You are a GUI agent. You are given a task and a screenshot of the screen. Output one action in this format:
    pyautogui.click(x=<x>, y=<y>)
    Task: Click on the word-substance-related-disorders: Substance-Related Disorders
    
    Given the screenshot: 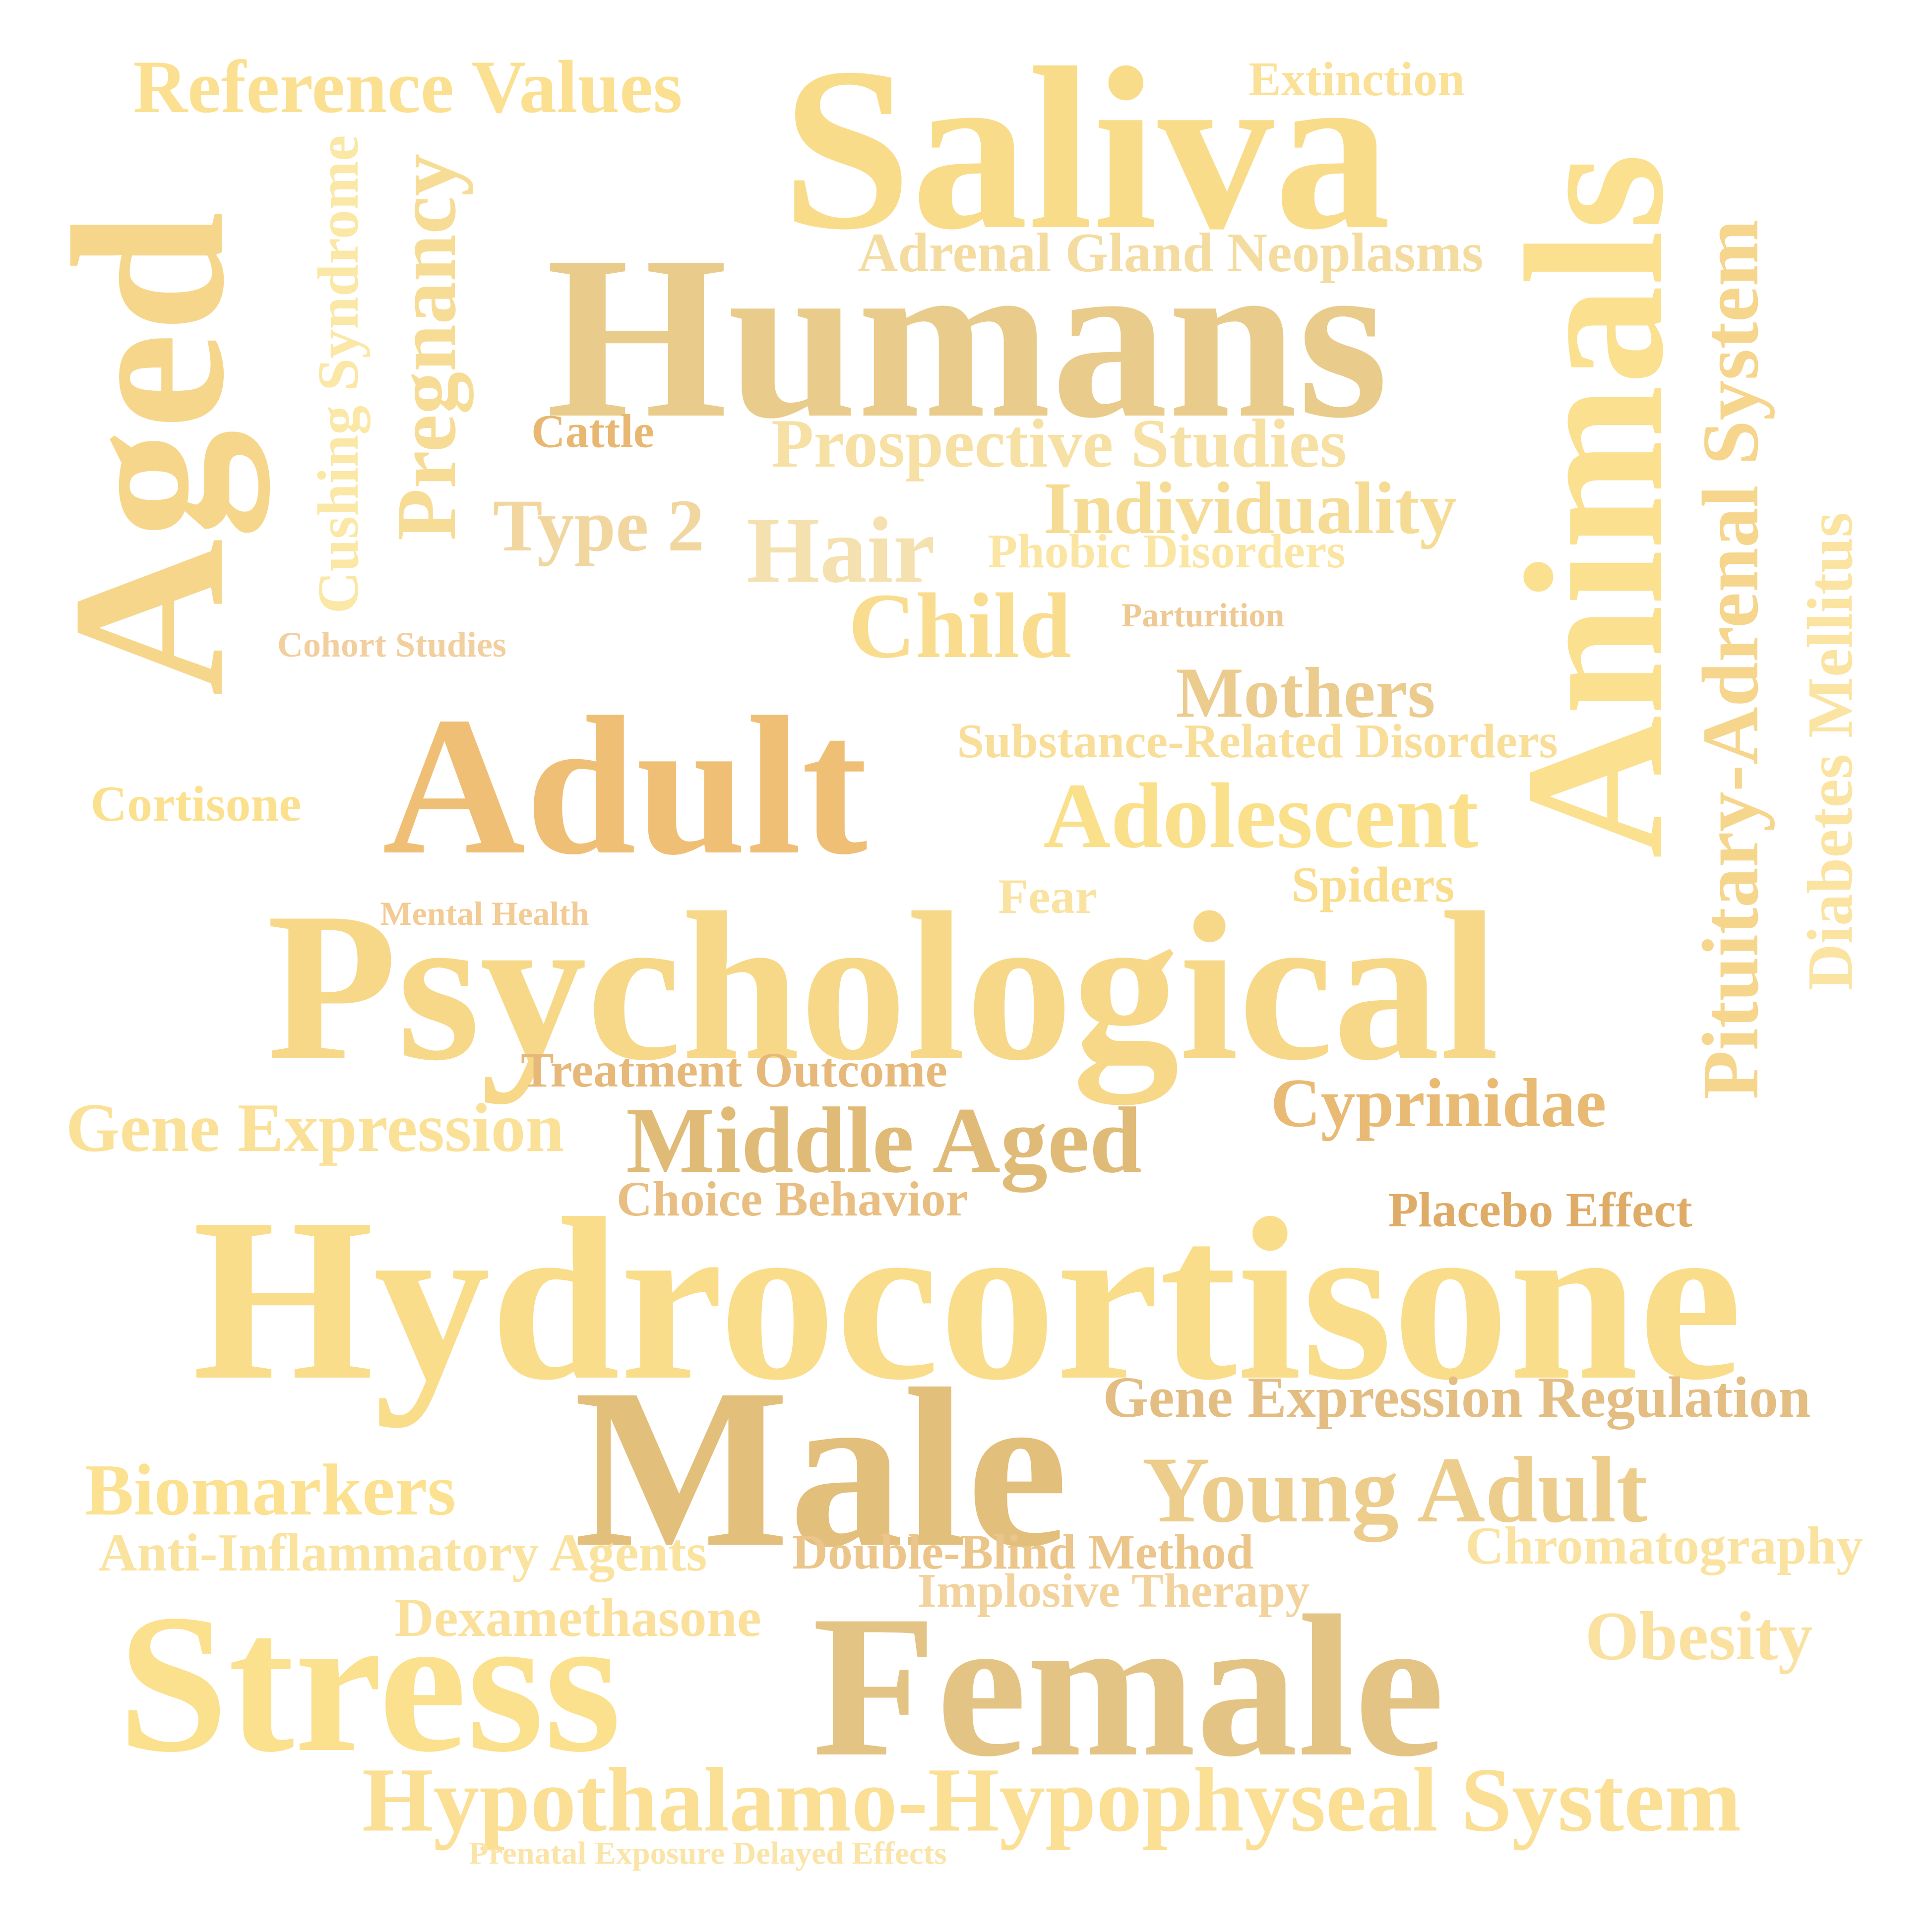 What is the action you would take?
    pyautogui.click(x=1257, y=741)
    